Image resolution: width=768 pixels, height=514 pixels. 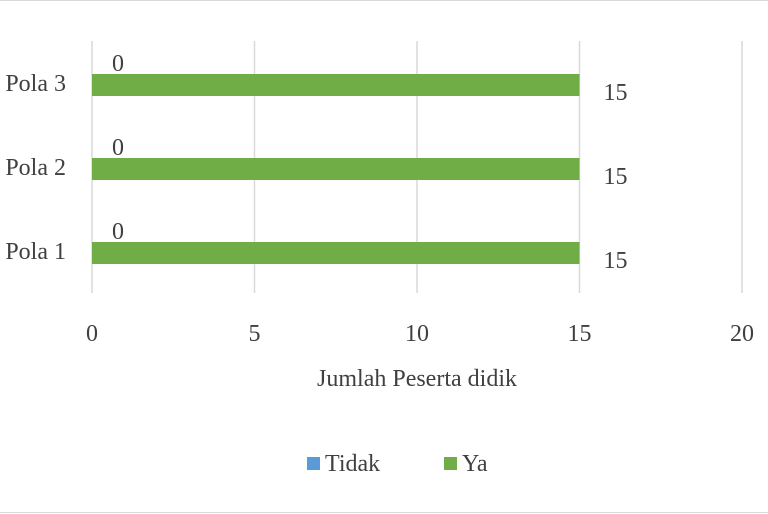 What do you see at coordinates (616, 261) in the screenshot?
I see `data-label-ya-1: 15` at bounding box center [616, 261].